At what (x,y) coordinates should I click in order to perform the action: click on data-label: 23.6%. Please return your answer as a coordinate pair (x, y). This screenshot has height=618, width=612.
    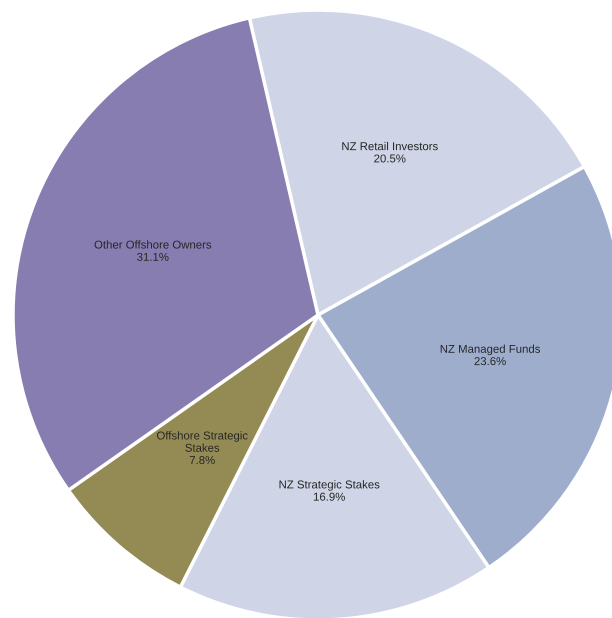
    Looking at the image, I should click on (490, 361).